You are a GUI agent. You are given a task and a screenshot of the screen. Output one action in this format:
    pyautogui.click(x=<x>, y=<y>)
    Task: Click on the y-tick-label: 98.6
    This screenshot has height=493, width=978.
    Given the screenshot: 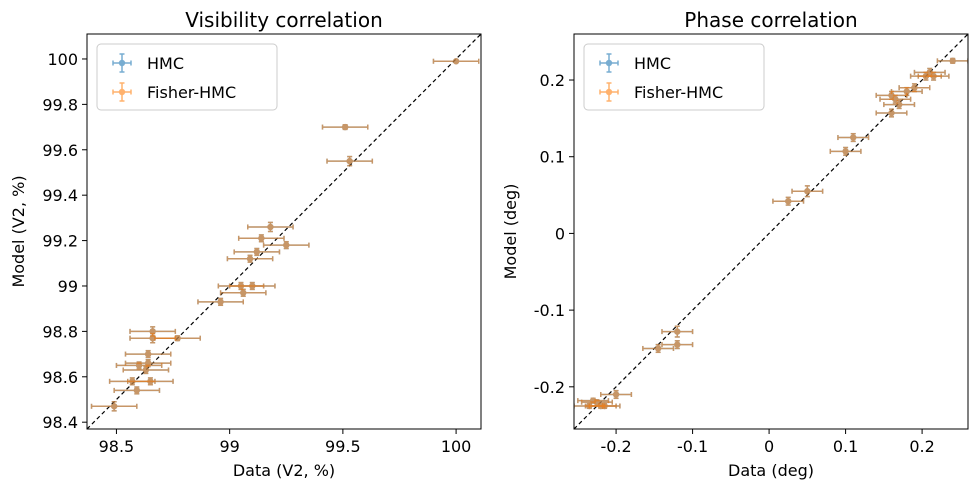 What is the action you would take?
    pyautogui.click(x=60, y=377)
    